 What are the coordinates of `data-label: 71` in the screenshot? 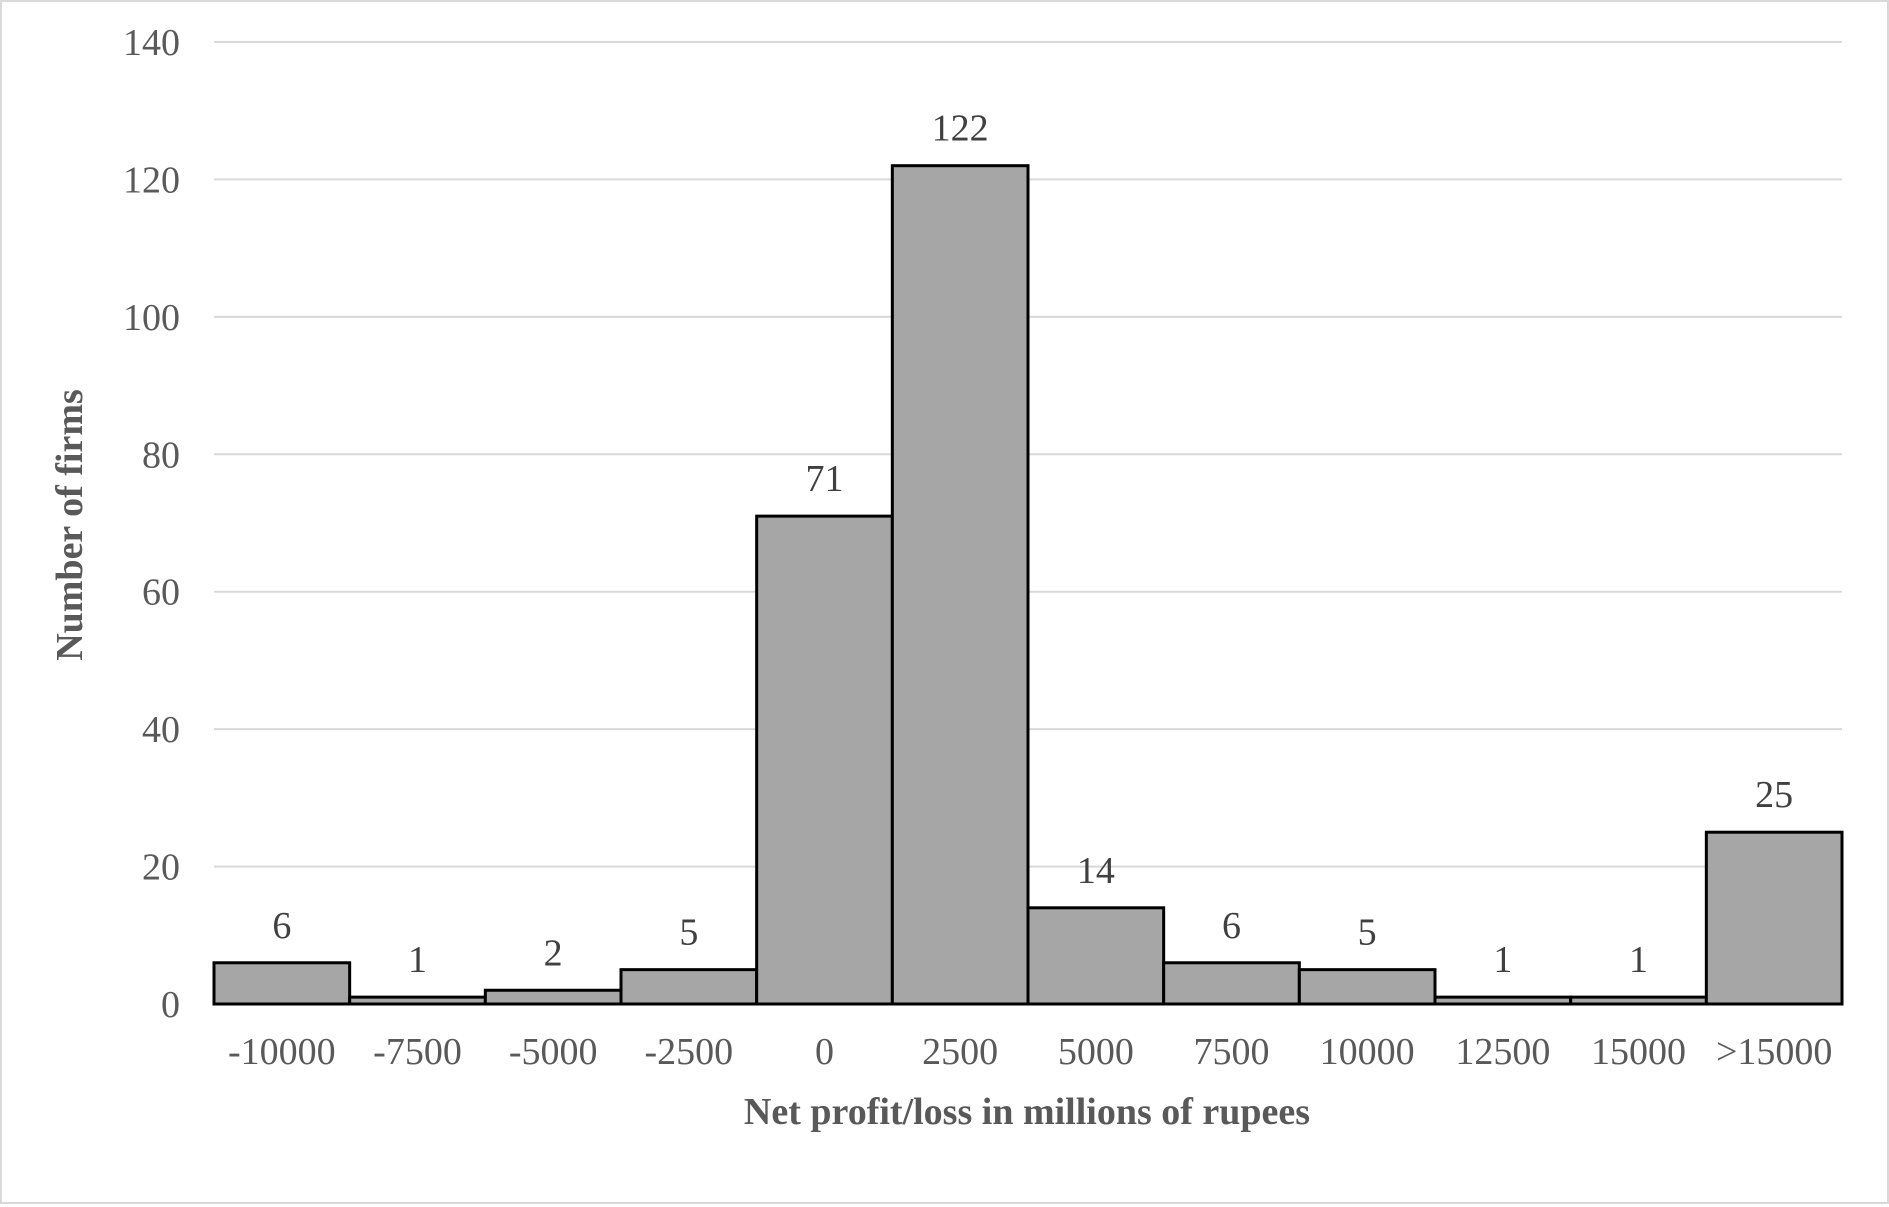 It's located at (825, 479).